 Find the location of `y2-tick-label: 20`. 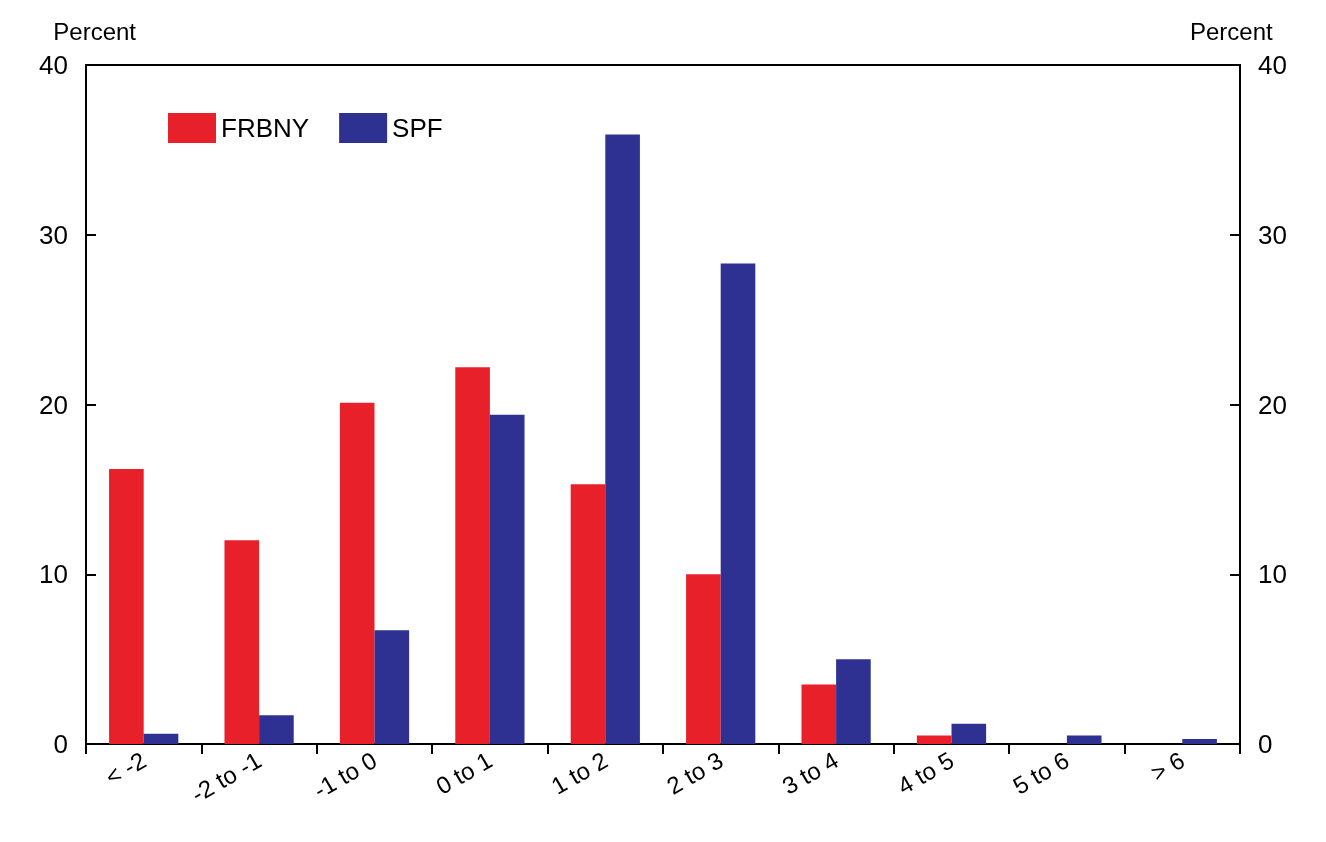

y2-tick-label: 20 is located at coordinates (1272, 404).